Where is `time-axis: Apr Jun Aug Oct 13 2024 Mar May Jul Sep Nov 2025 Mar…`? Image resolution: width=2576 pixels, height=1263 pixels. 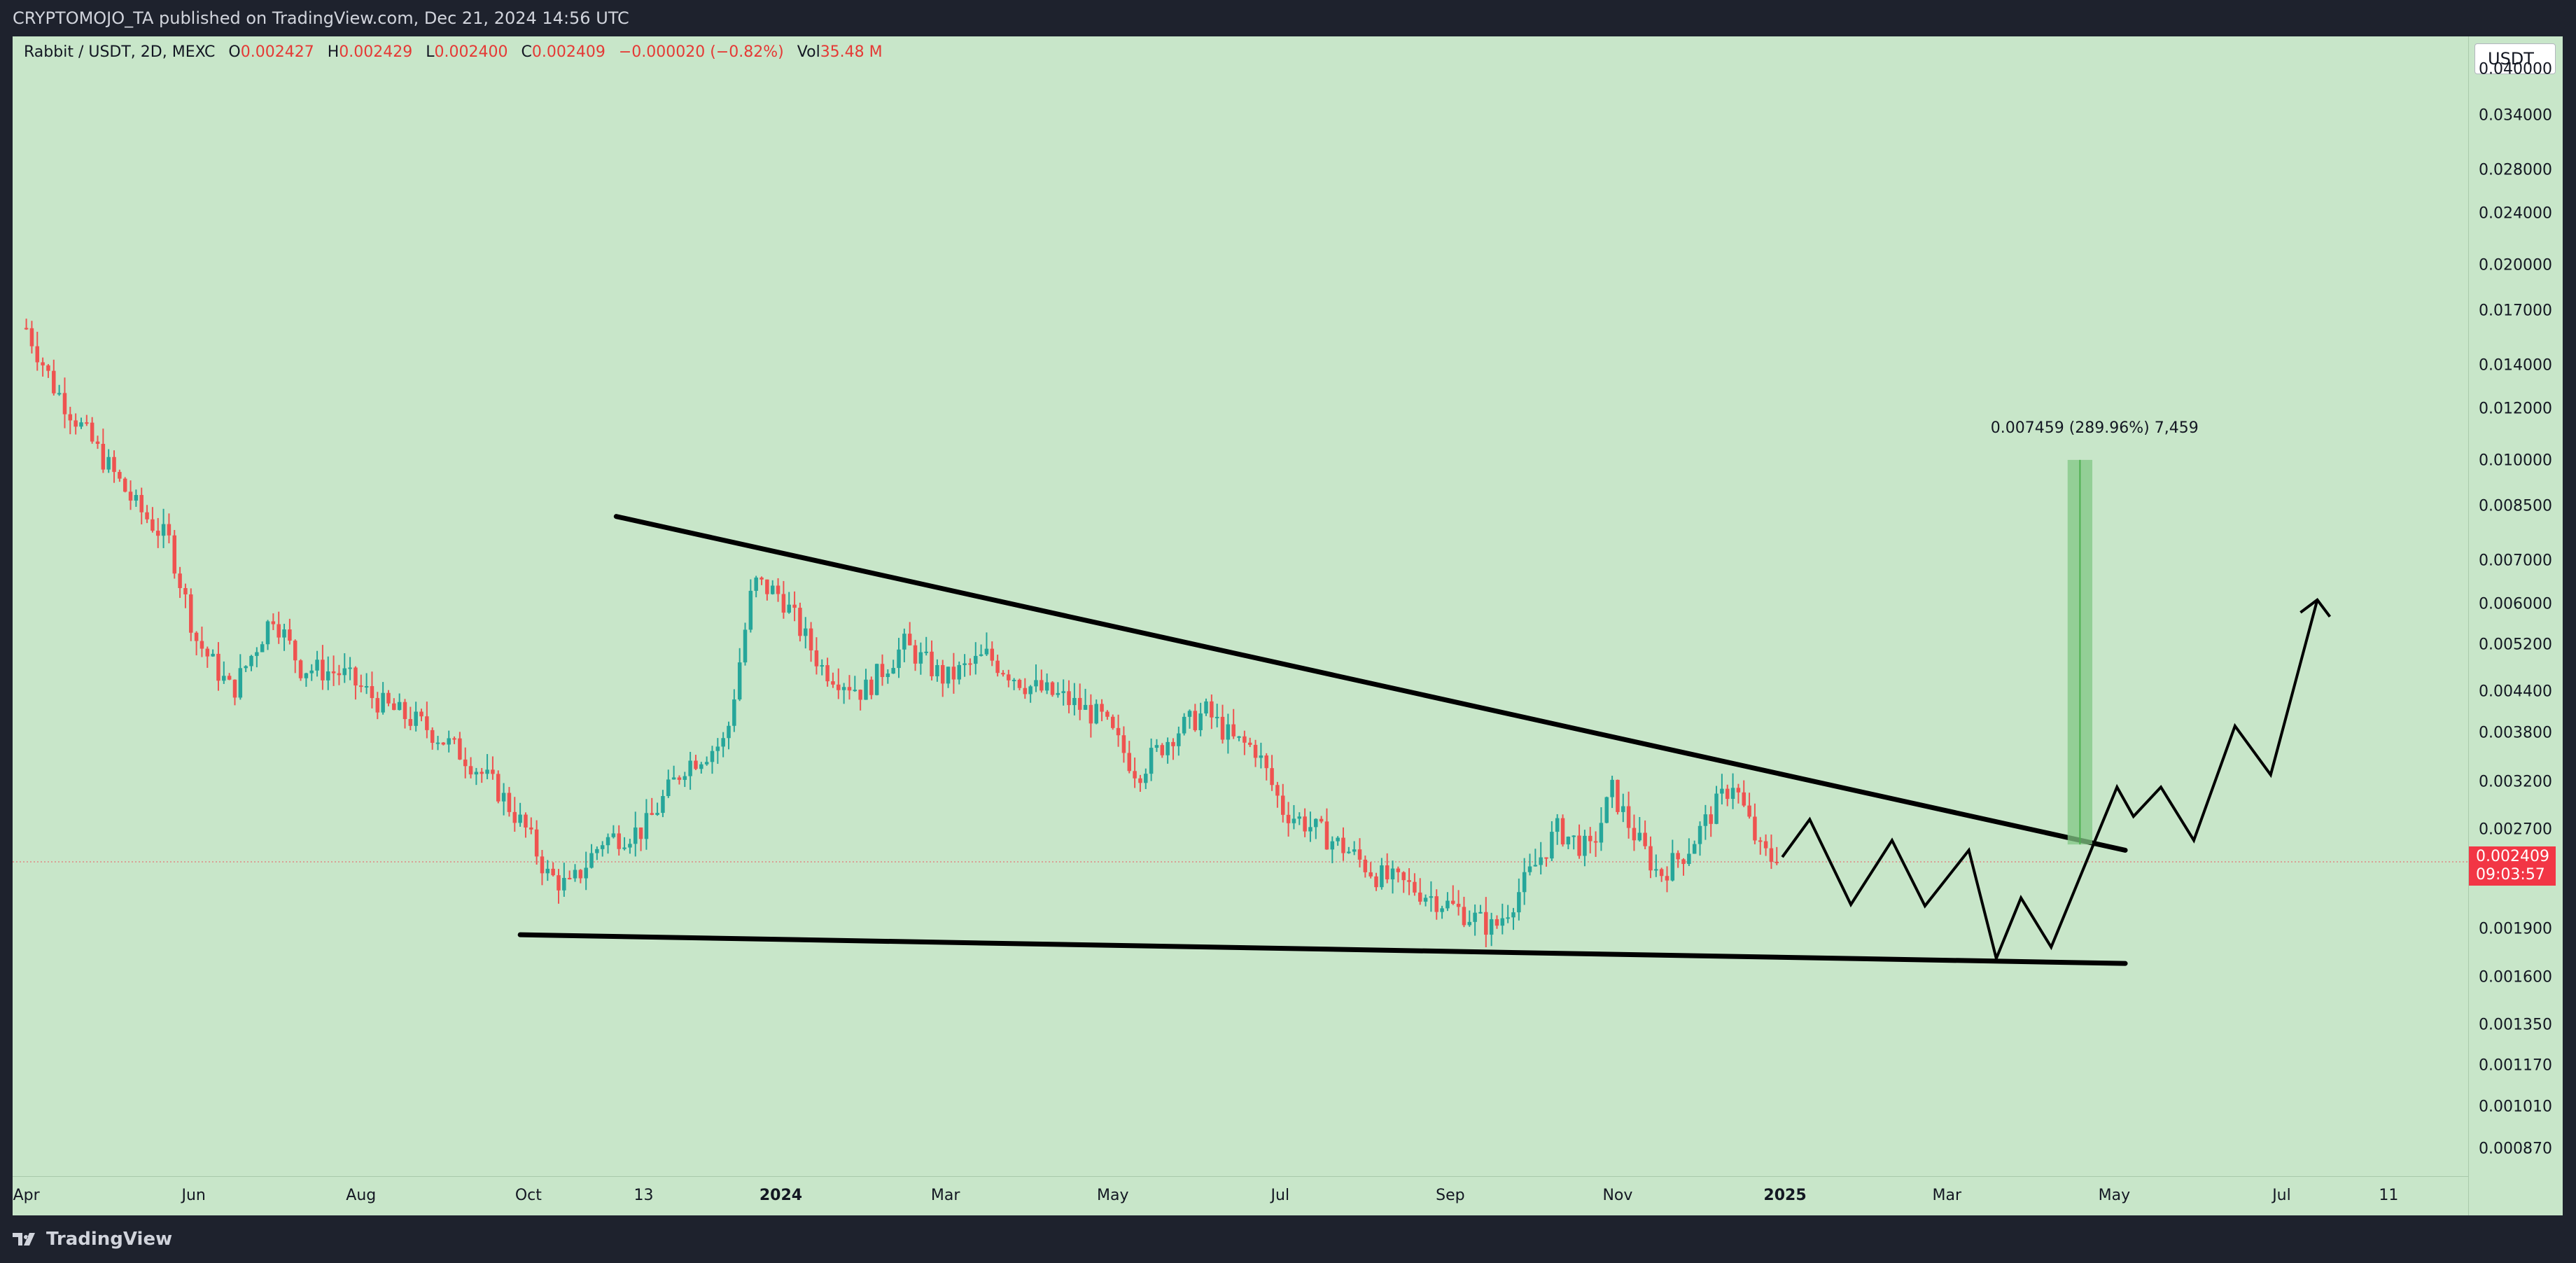 time-axis: Apr Jun Aug Oct 13 2024 Mar May Jul Sep Nov 2025 Mar… is located at coordinates (1240, 1196).